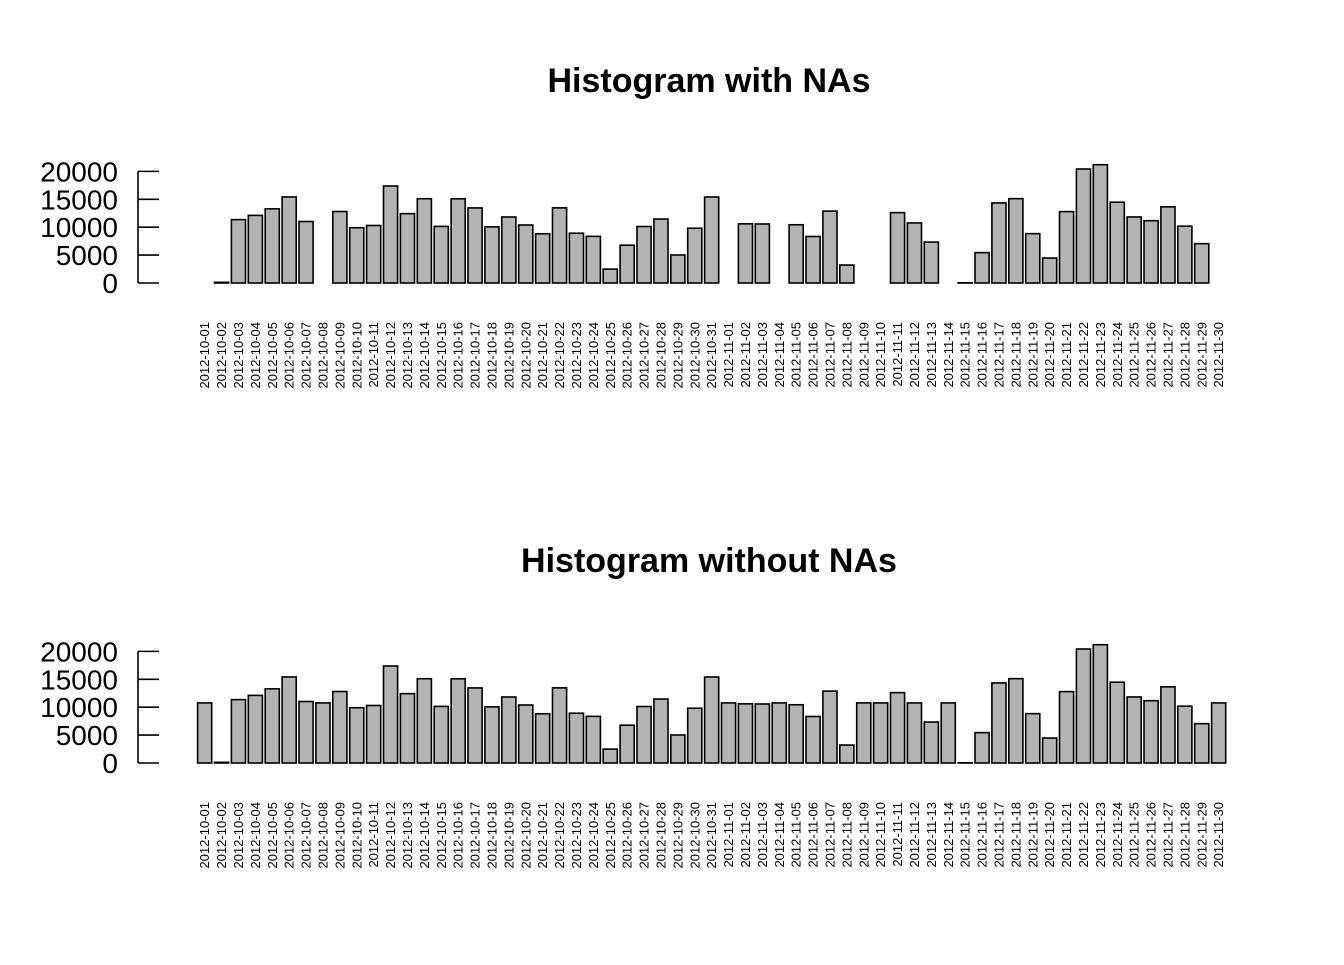  Describe the element at coordinates (846, 835) in the screenshot. I see `x-tick-label: 2012-11-08` at that location.